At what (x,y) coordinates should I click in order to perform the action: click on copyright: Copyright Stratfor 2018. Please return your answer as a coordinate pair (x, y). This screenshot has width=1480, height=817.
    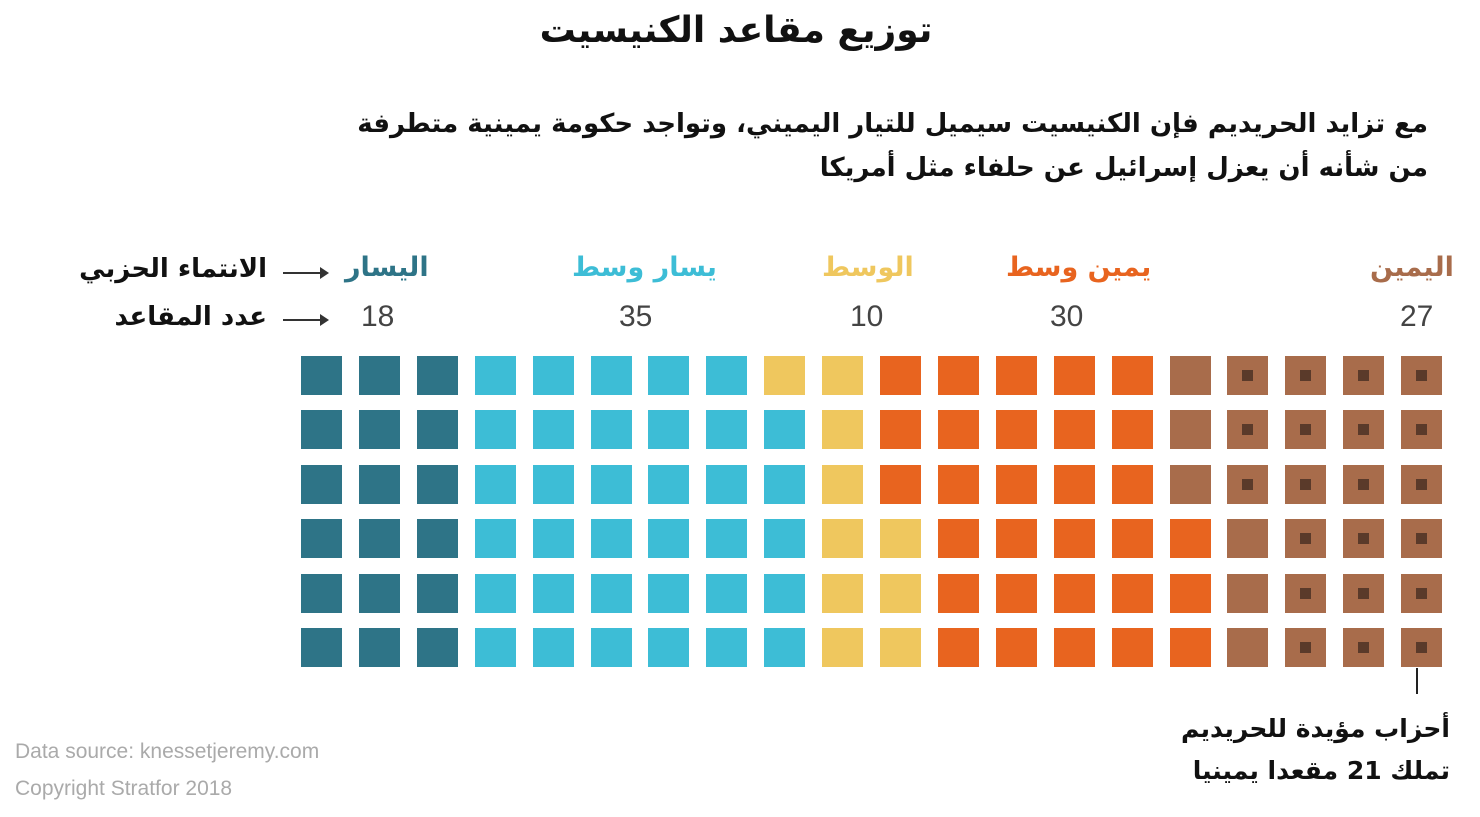
    Looking at the image, I should click on (124, 788).